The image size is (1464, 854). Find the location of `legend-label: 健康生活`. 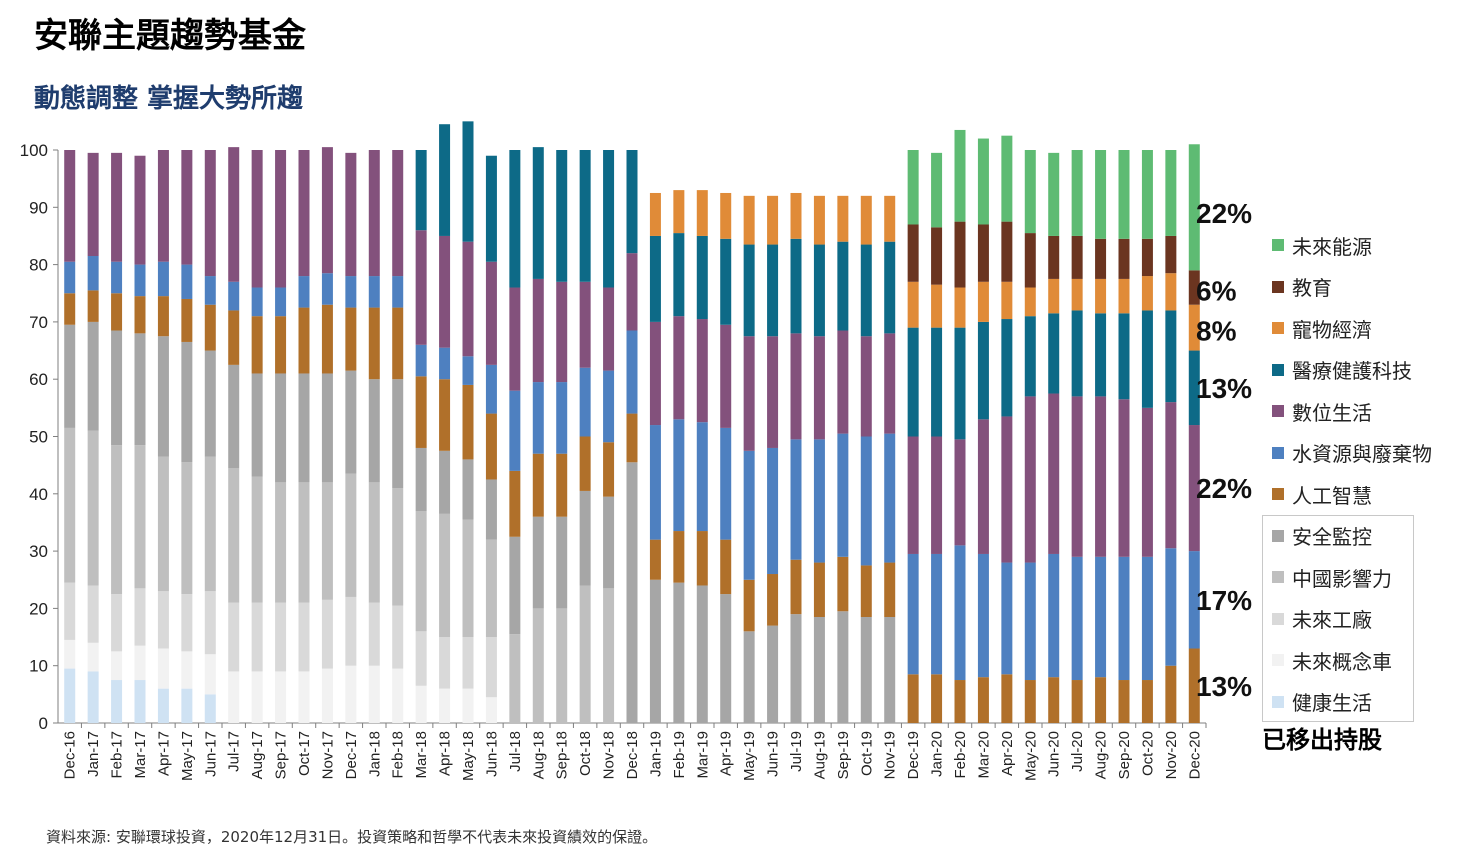

legend-label: 健康生活 is located at coordinates (1332, 703).